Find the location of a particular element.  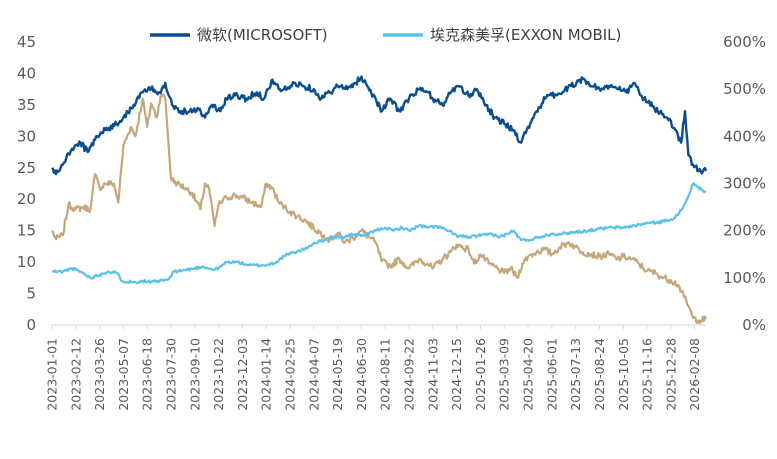

x-axis-tick-26: 2025-12-28 is located at coordinates (670, 374).